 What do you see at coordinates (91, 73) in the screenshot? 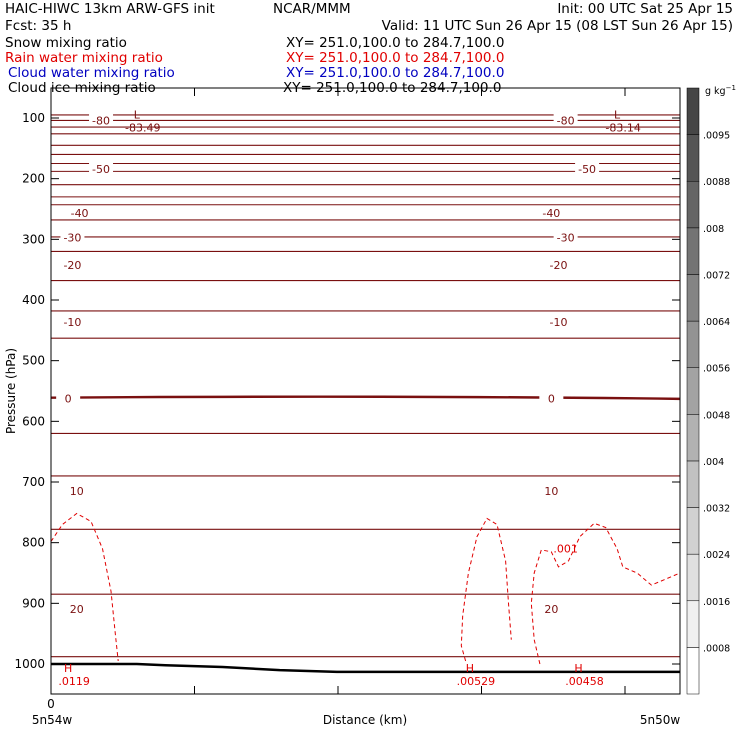
I see `field-name-cloudwater: Cloud water mixing ratio` at bounding box center [91, 73].